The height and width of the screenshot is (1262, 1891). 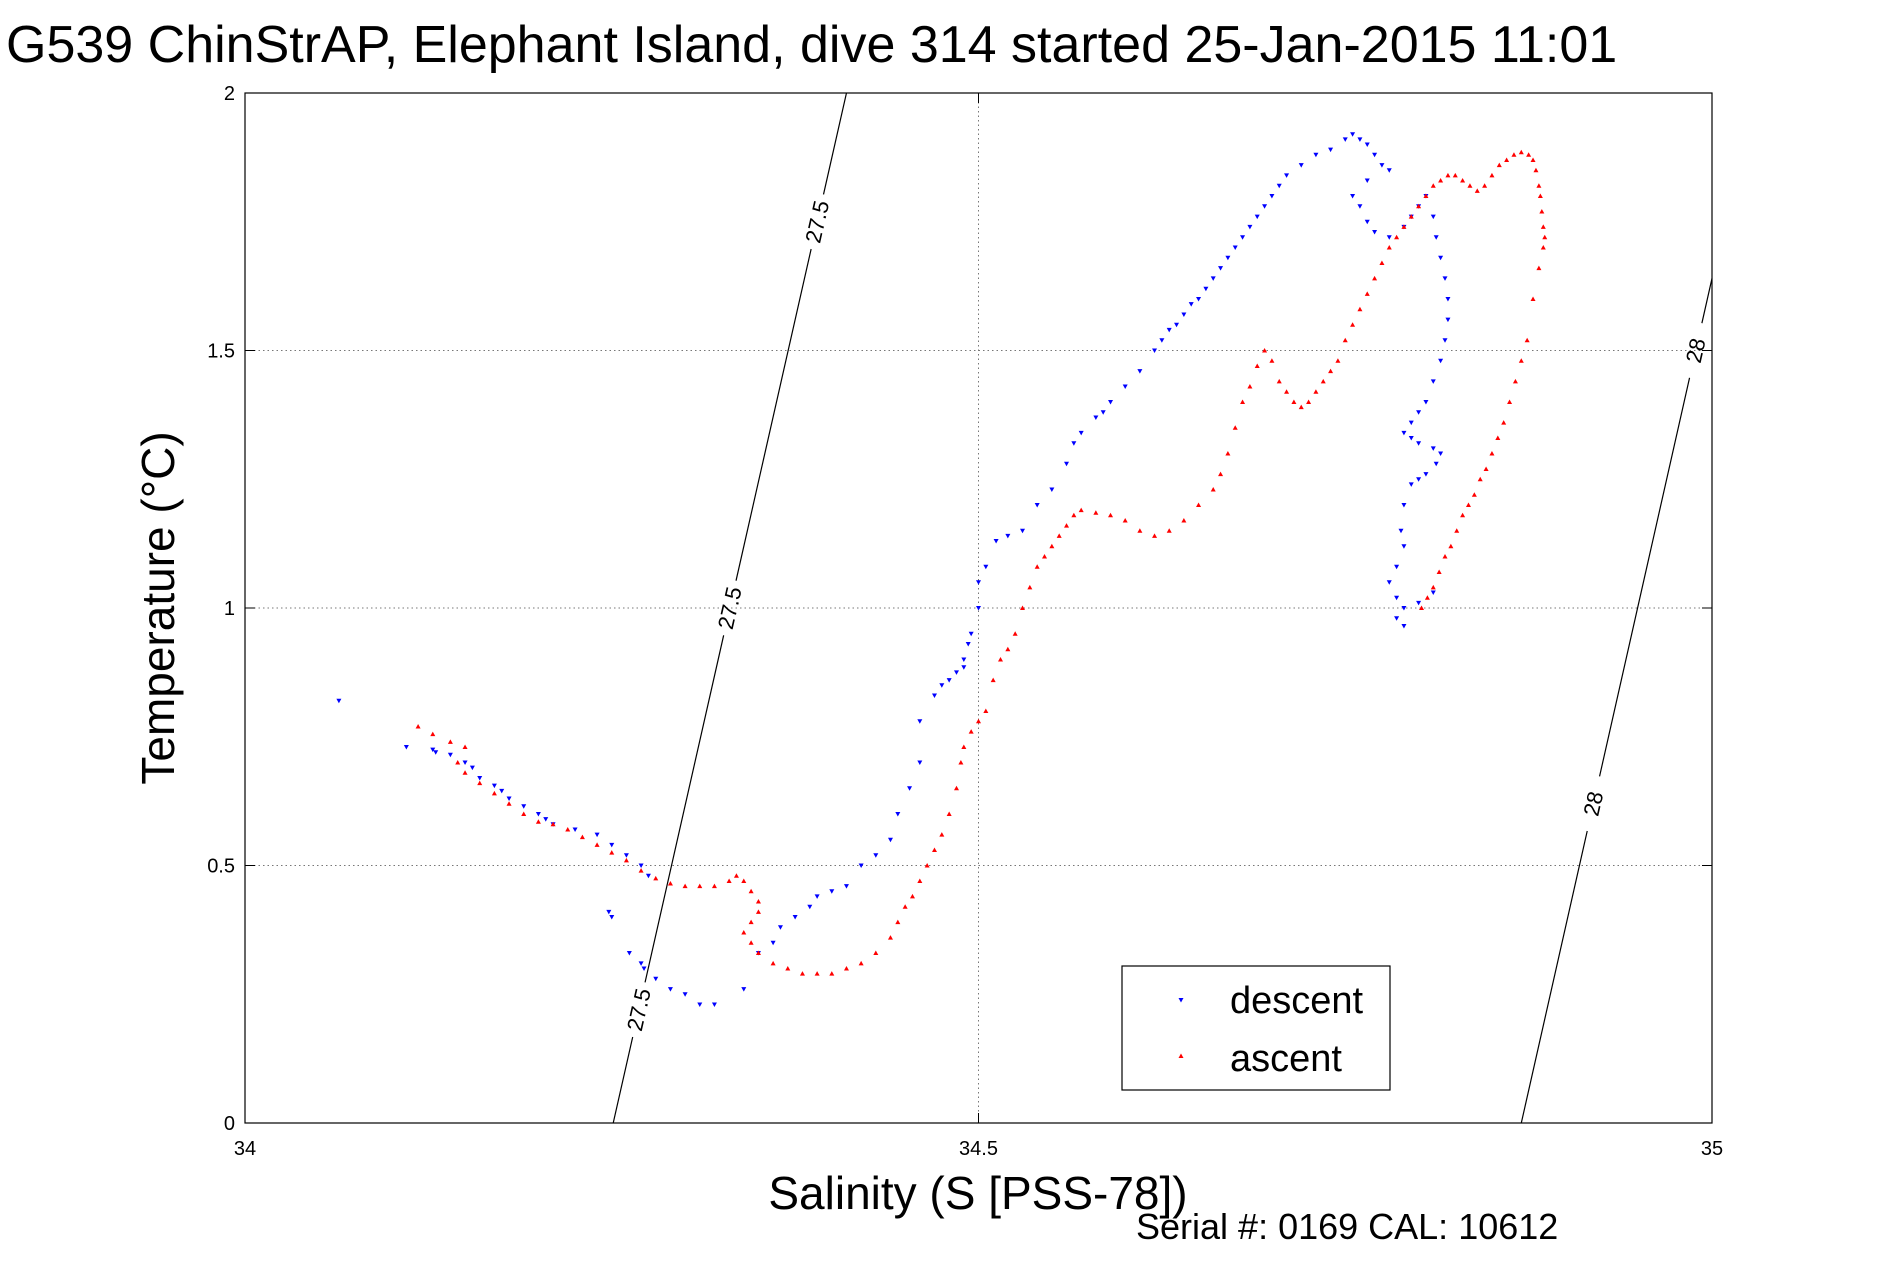 What do you see at coordinates (1256, 1028) in the screenshot?
I see `legend-box` at bounding box center [1256, 1028].